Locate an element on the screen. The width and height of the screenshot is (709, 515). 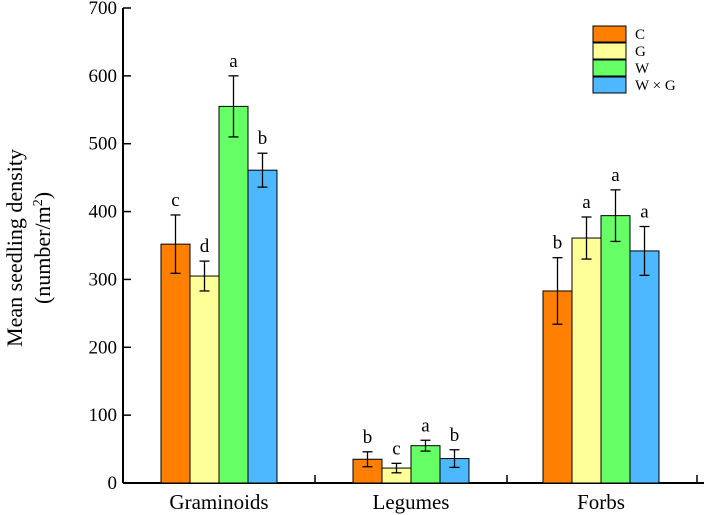
legend-entry-label: C is located at coordinates (640, 35).